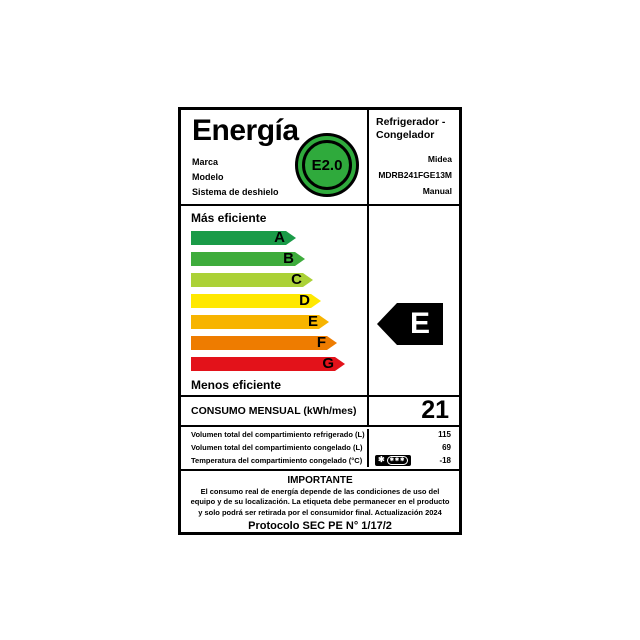  I want to click on rating-arrow-icon: E, so click(410, 323).